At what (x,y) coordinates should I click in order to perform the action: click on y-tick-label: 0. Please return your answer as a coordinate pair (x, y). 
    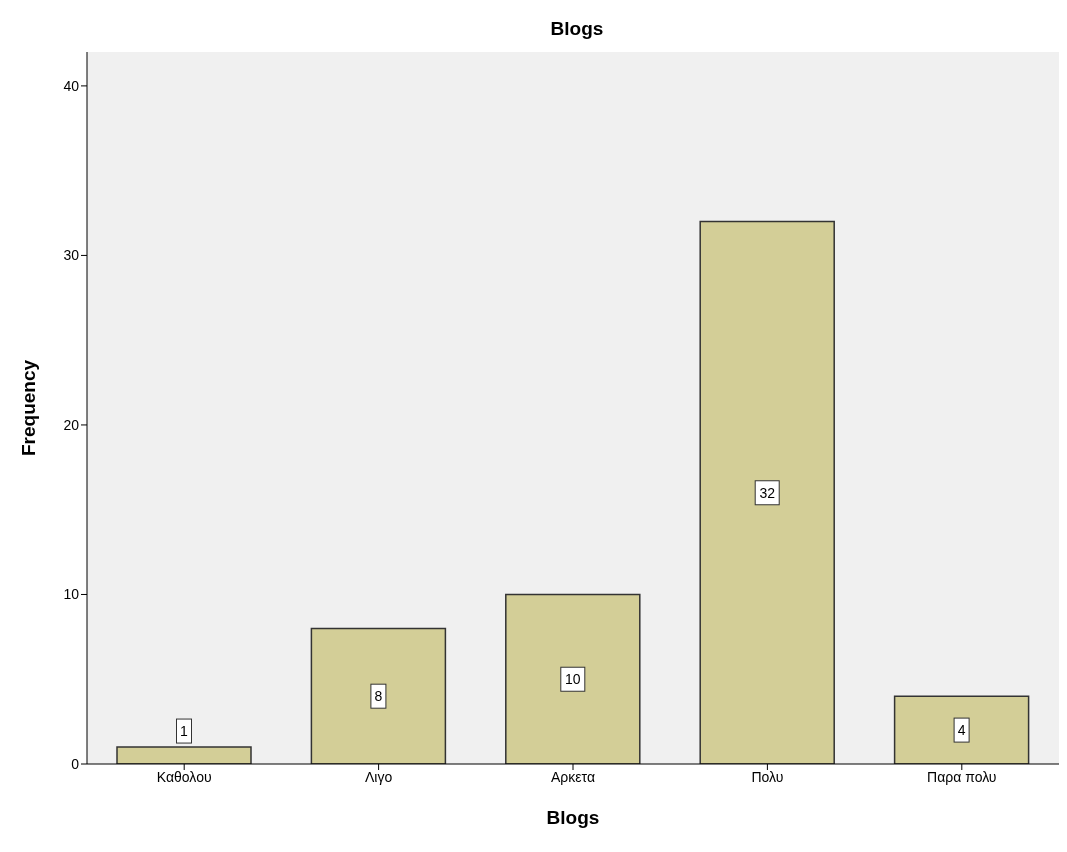
    Looking at the image, I should click on (75, 763).